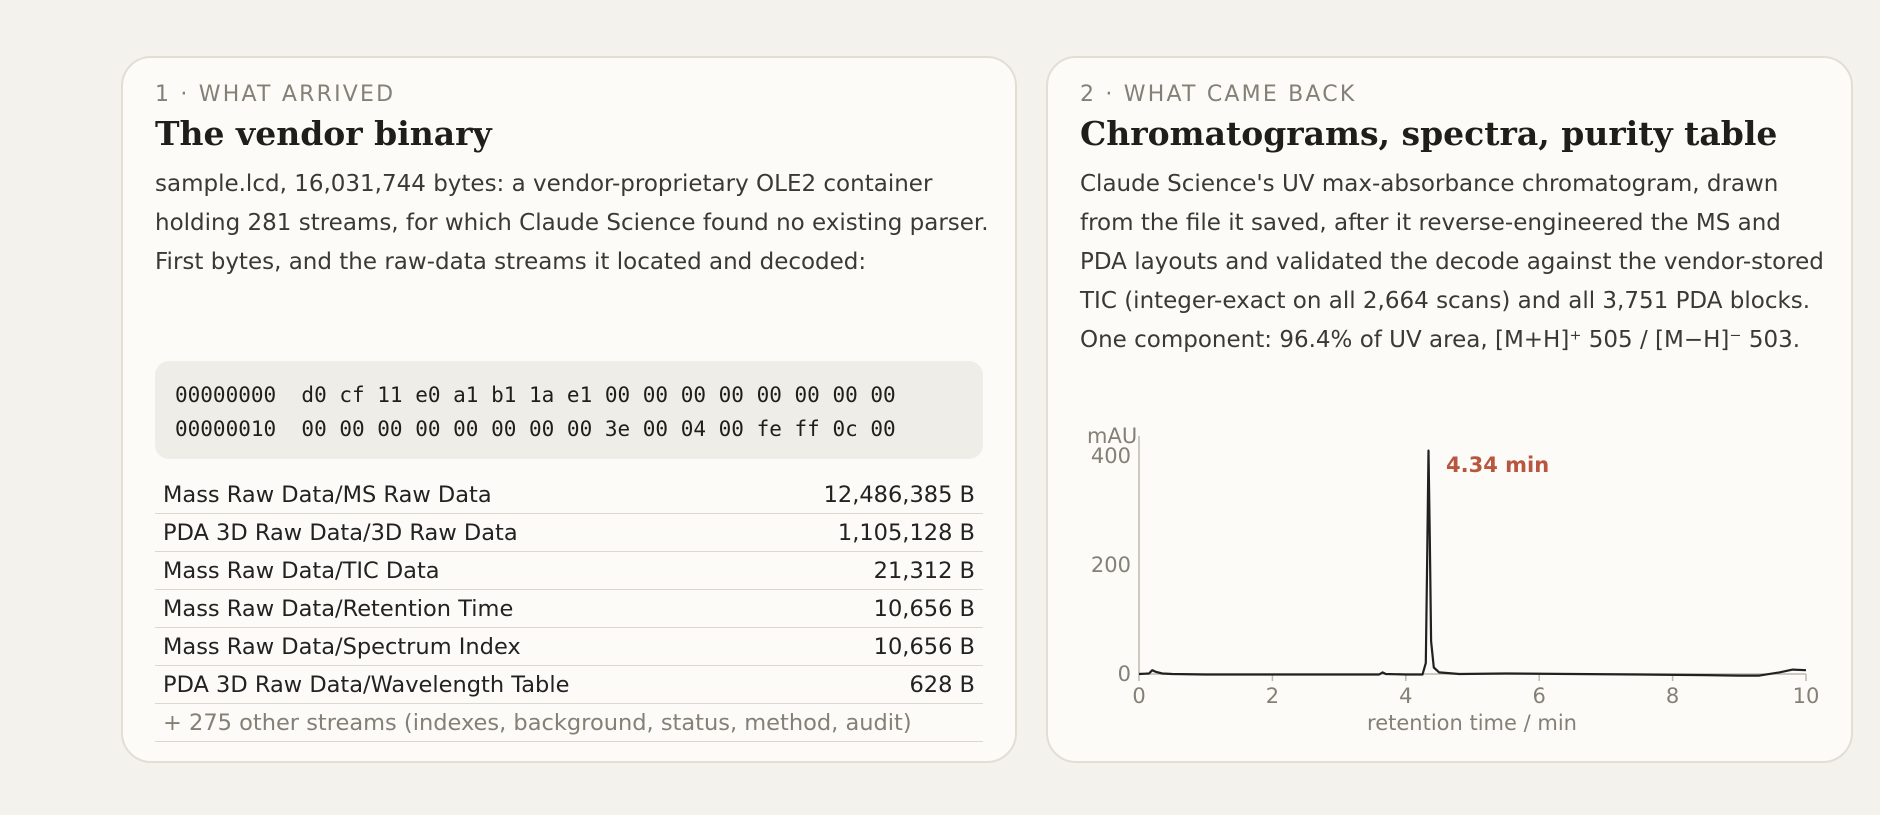  I want to click on stream-size: 1,105,128 B, so click(906, 532).